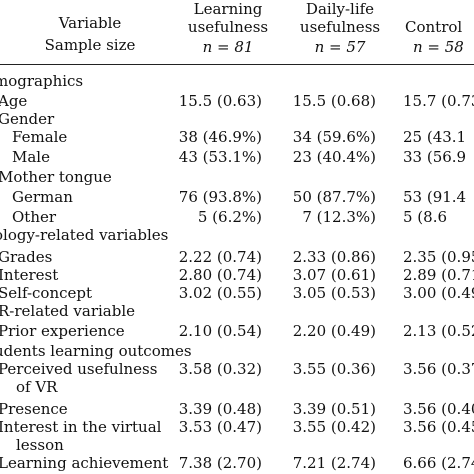  Describe the element at coordinates (438, 409) in the screenshot. I see `cell-control: 3.56 (0.40` at that location.